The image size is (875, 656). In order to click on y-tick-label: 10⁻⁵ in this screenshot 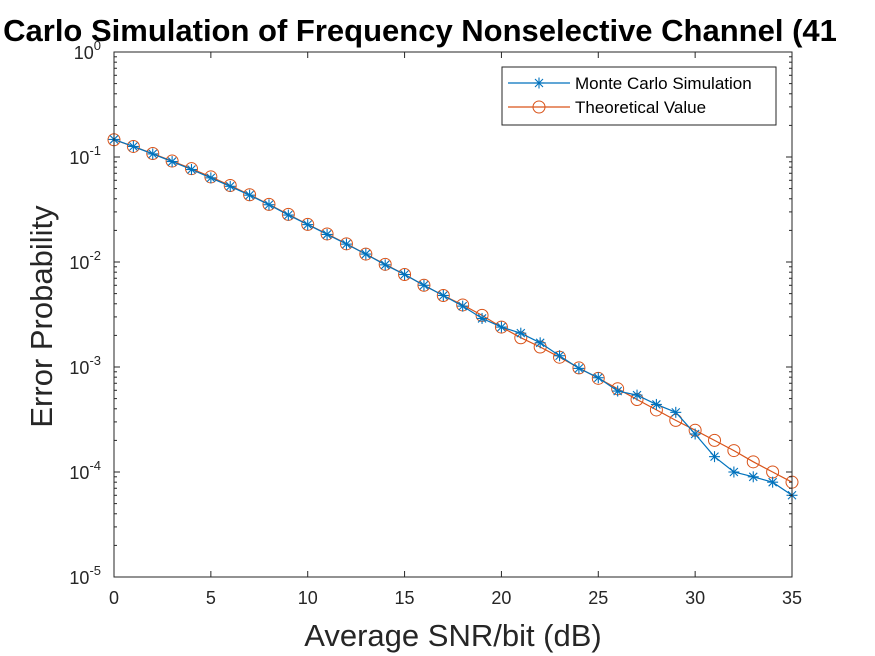, I will do `click(85, 575)`.